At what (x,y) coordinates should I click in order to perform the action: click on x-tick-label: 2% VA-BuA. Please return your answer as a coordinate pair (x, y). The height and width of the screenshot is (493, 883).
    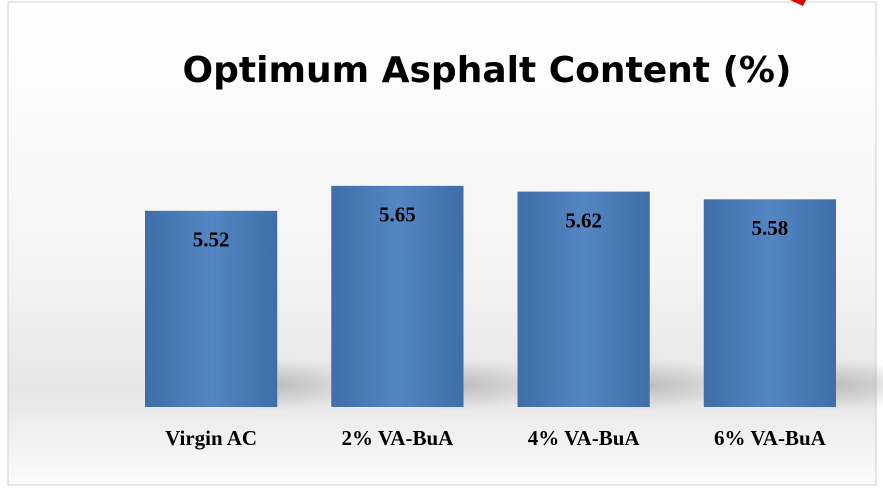
    Looking at the image, I should click on (397, 438).